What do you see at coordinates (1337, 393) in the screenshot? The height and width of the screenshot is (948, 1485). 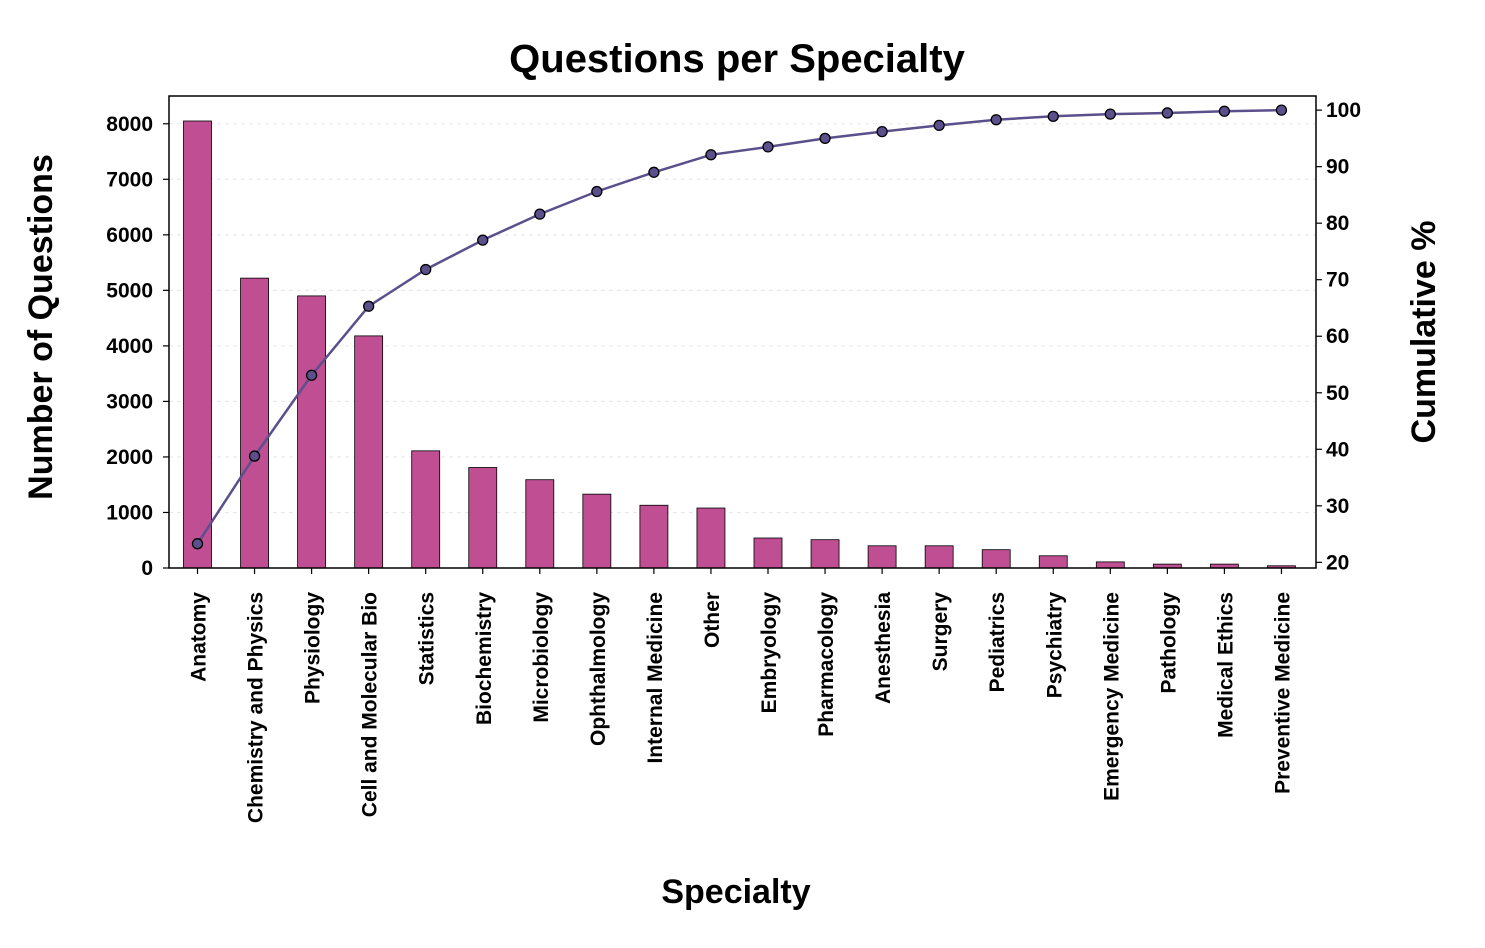 I see `y2-tick-label: 50` at bounding box center [1337, 393].